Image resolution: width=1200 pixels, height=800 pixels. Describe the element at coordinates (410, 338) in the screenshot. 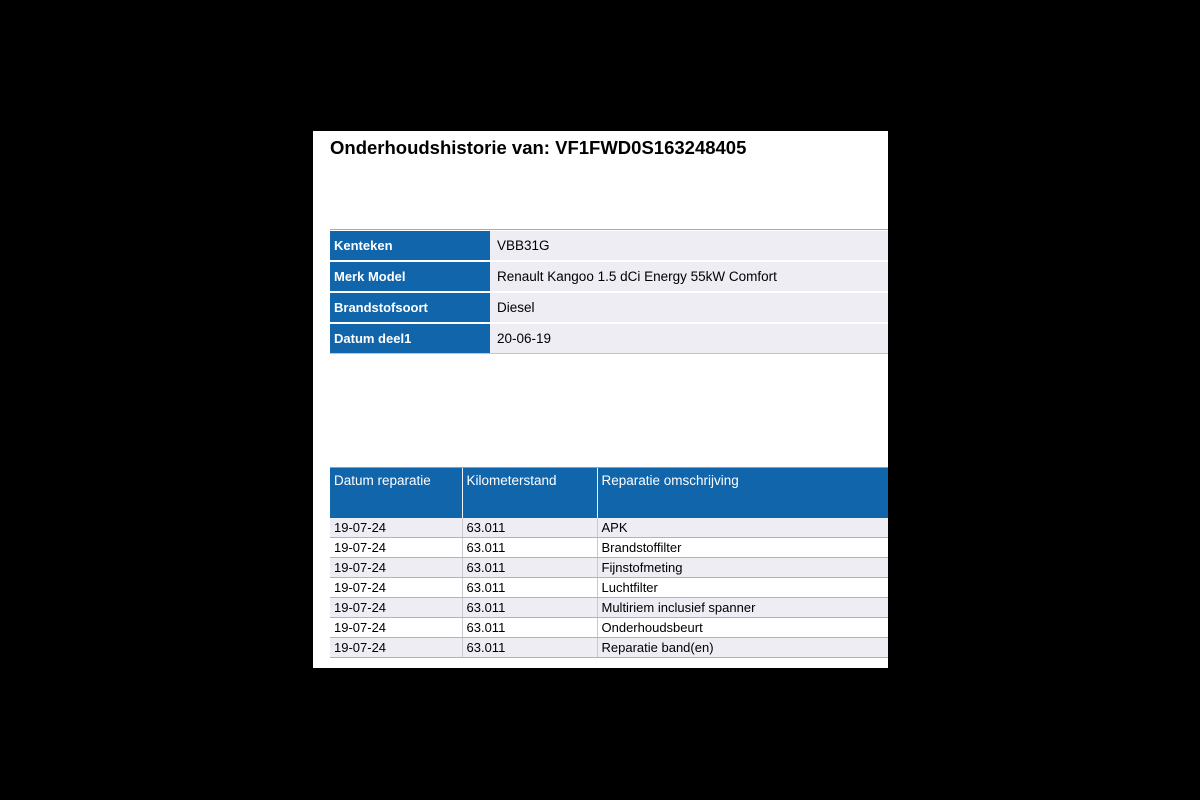

I see `vehicle-info-label: Datum deel1` at that location.